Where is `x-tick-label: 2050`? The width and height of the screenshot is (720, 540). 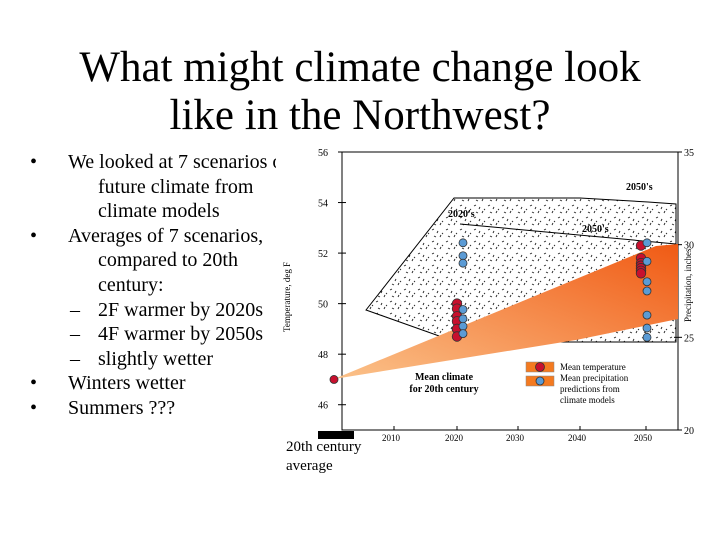 x-tick-label: 2050 is located at coordinates (643, 438).